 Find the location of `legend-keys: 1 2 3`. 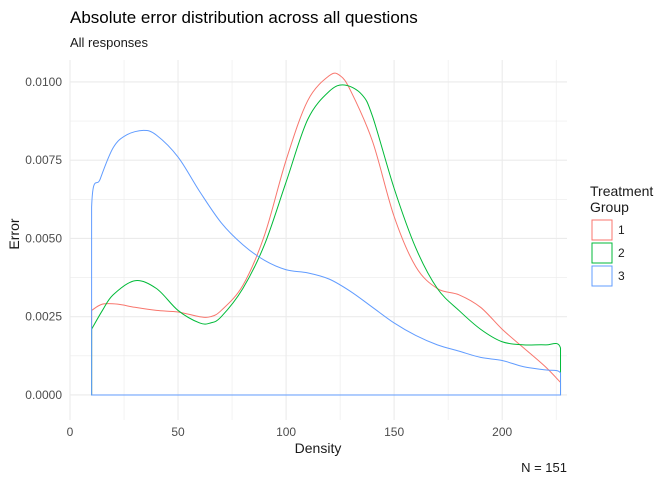

legend-keys: 1 2 3 is located at coordinates (608, 253).